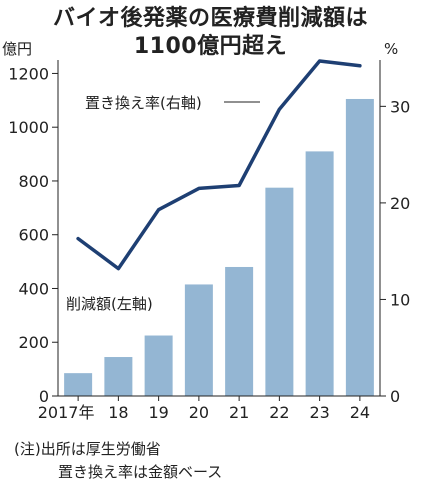 The height and width of the screenshot is (491, 421). Describe the element at coordinates (199, 412) in the screenshot. I see `x-tick-label: 20` at that location.